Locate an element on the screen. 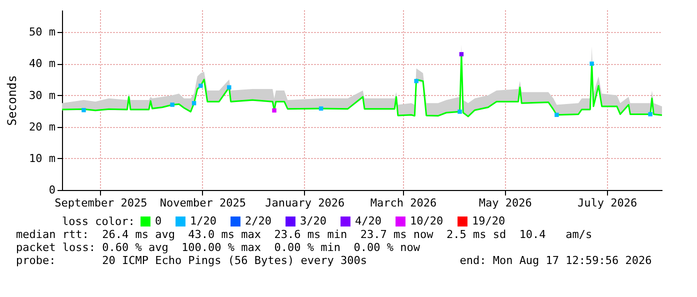 This screenshot has width=697, height=297. x-tick-label: November 2025 is located at coordinates (203, 203).